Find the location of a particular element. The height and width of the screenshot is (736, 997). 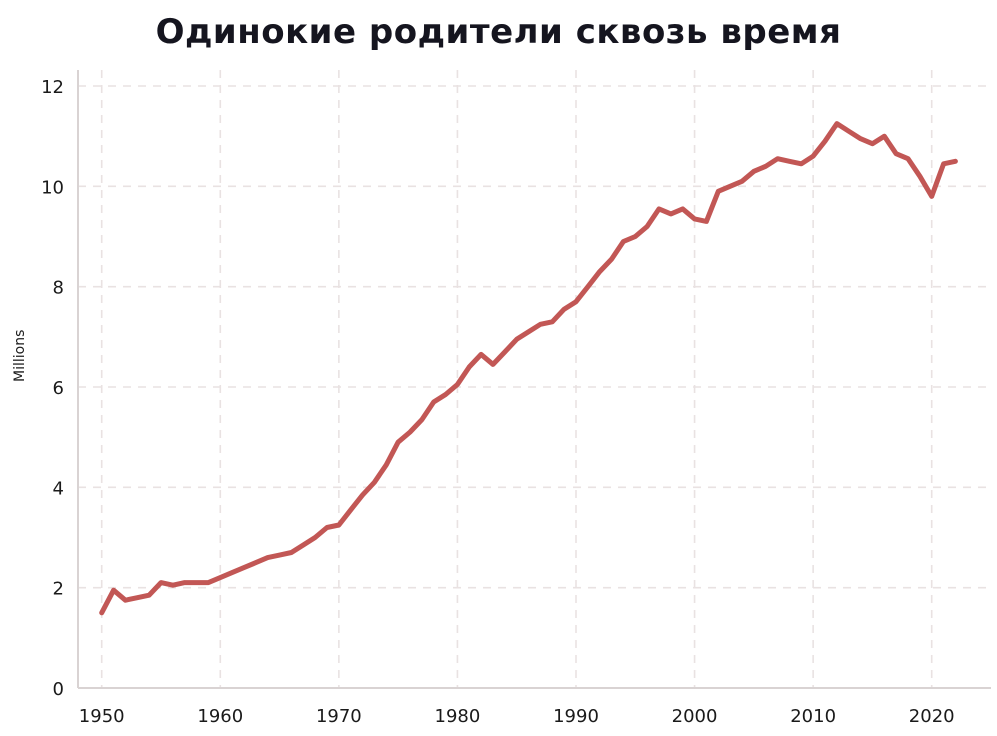

y-tick-label: 0 is located at coordinates (58, 689).